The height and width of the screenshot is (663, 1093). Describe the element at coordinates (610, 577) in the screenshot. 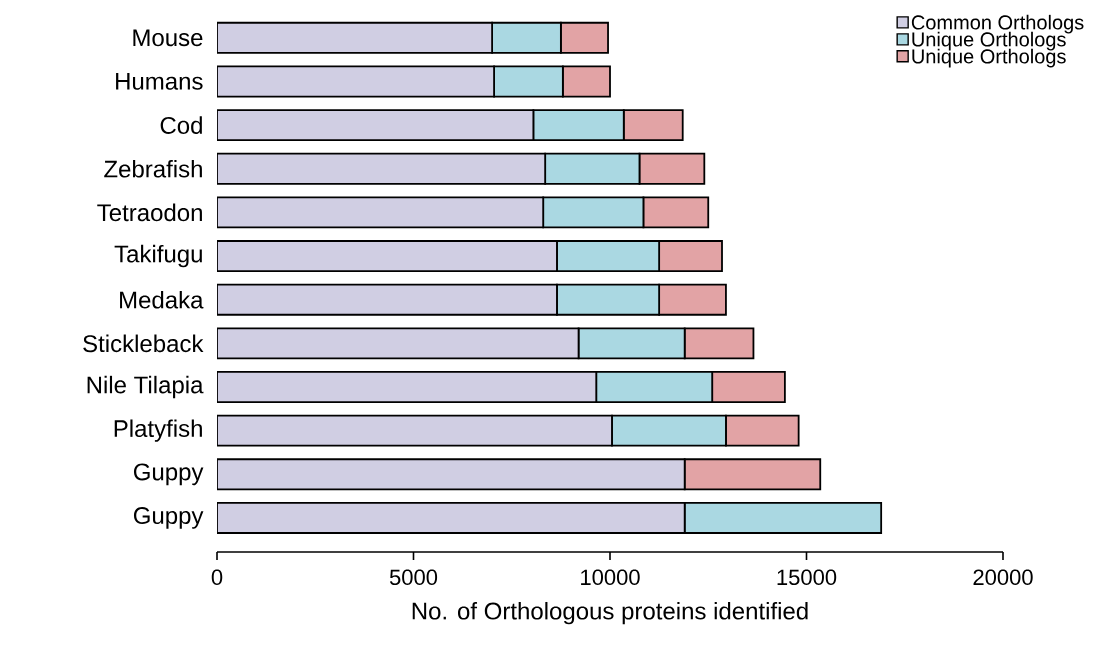

I see `x-tick-label: 10000` at that location.